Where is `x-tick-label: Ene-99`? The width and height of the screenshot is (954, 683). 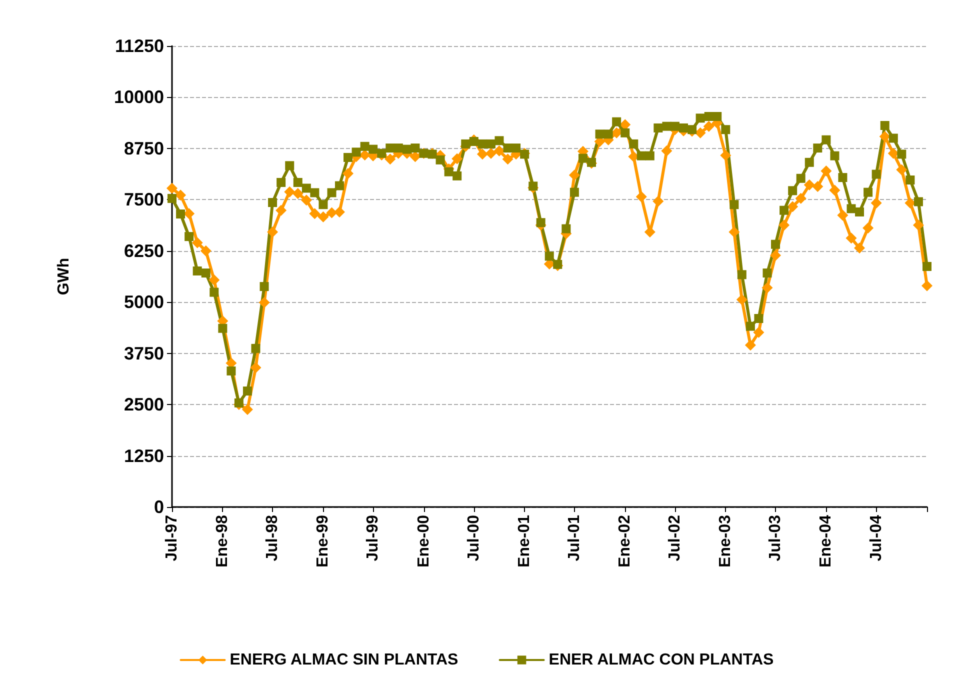 x-tick-label: Ene-99 is located at coordinates (323, 541).